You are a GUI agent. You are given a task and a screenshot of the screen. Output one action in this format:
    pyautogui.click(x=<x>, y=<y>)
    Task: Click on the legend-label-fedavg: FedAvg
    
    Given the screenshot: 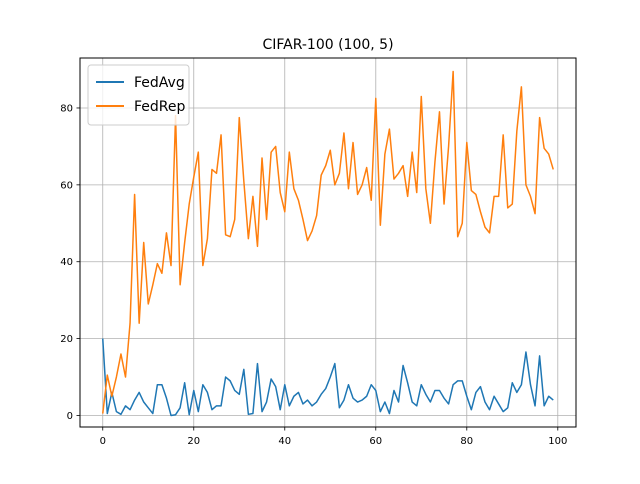 What is the action you would take?
    pyautogui.click(x=159, y=83)
    